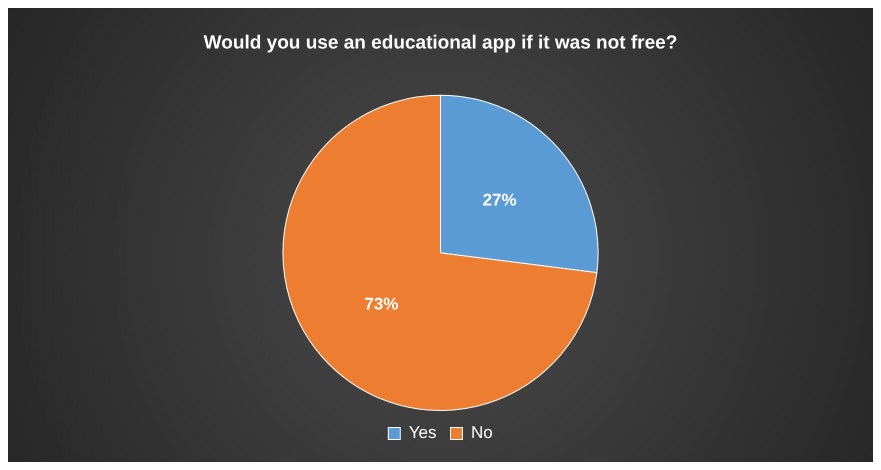 This screenshot has width=881, height=470. Describe the element at coordinates (499, 200) in the screenshot. I see `data-label: 27%` at that location.